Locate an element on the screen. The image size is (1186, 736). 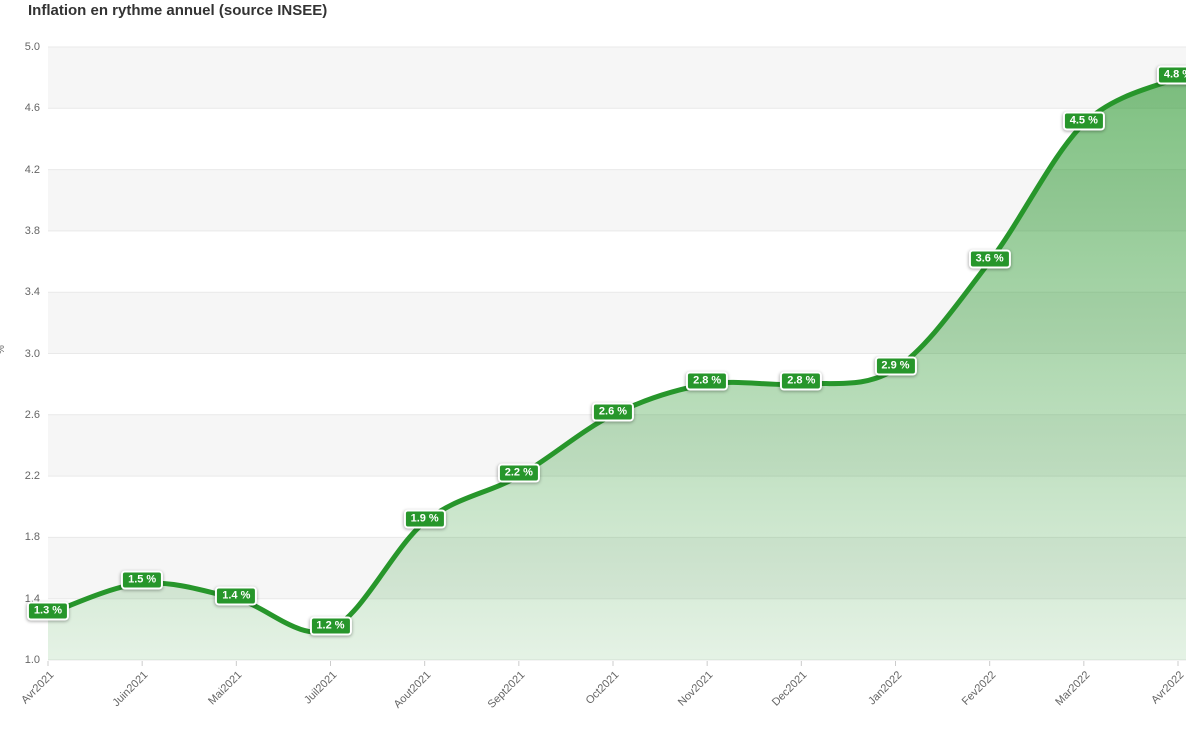
data-label: 1.3 % is located at coordinates (48, 611).